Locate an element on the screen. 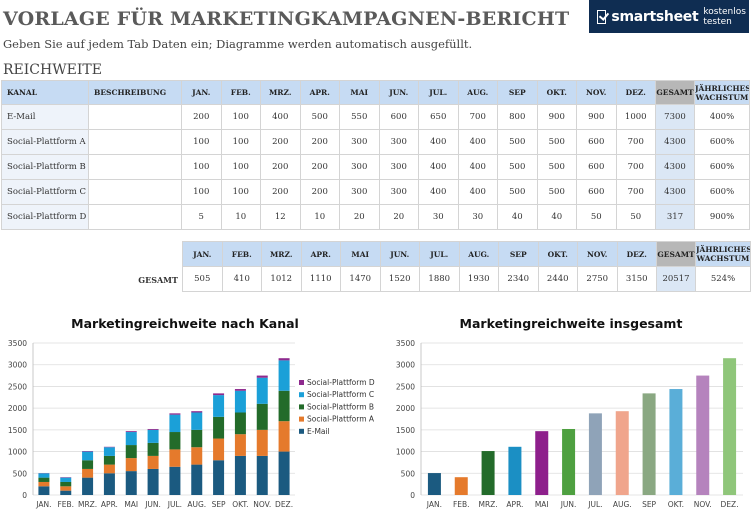  month-value: 20 is located at coordinates (398, 217).